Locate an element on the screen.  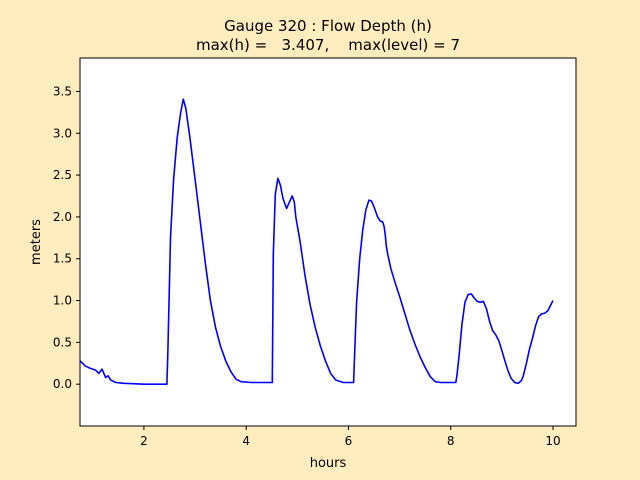
x-axis-label: hours is located at coordinates (328, 463).